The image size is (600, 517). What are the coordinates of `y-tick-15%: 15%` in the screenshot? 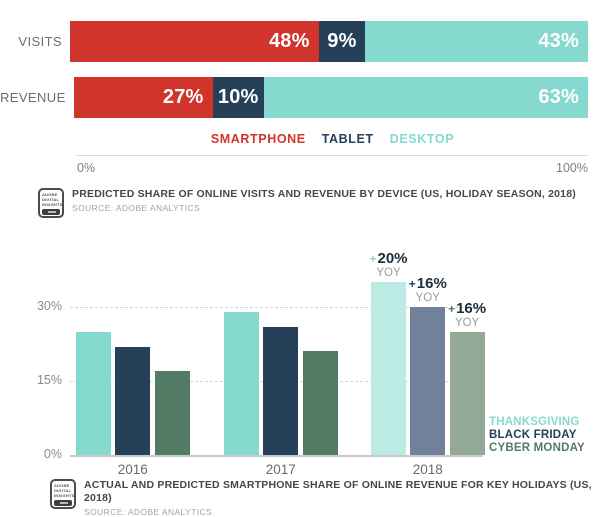 It's located at (49, 380).